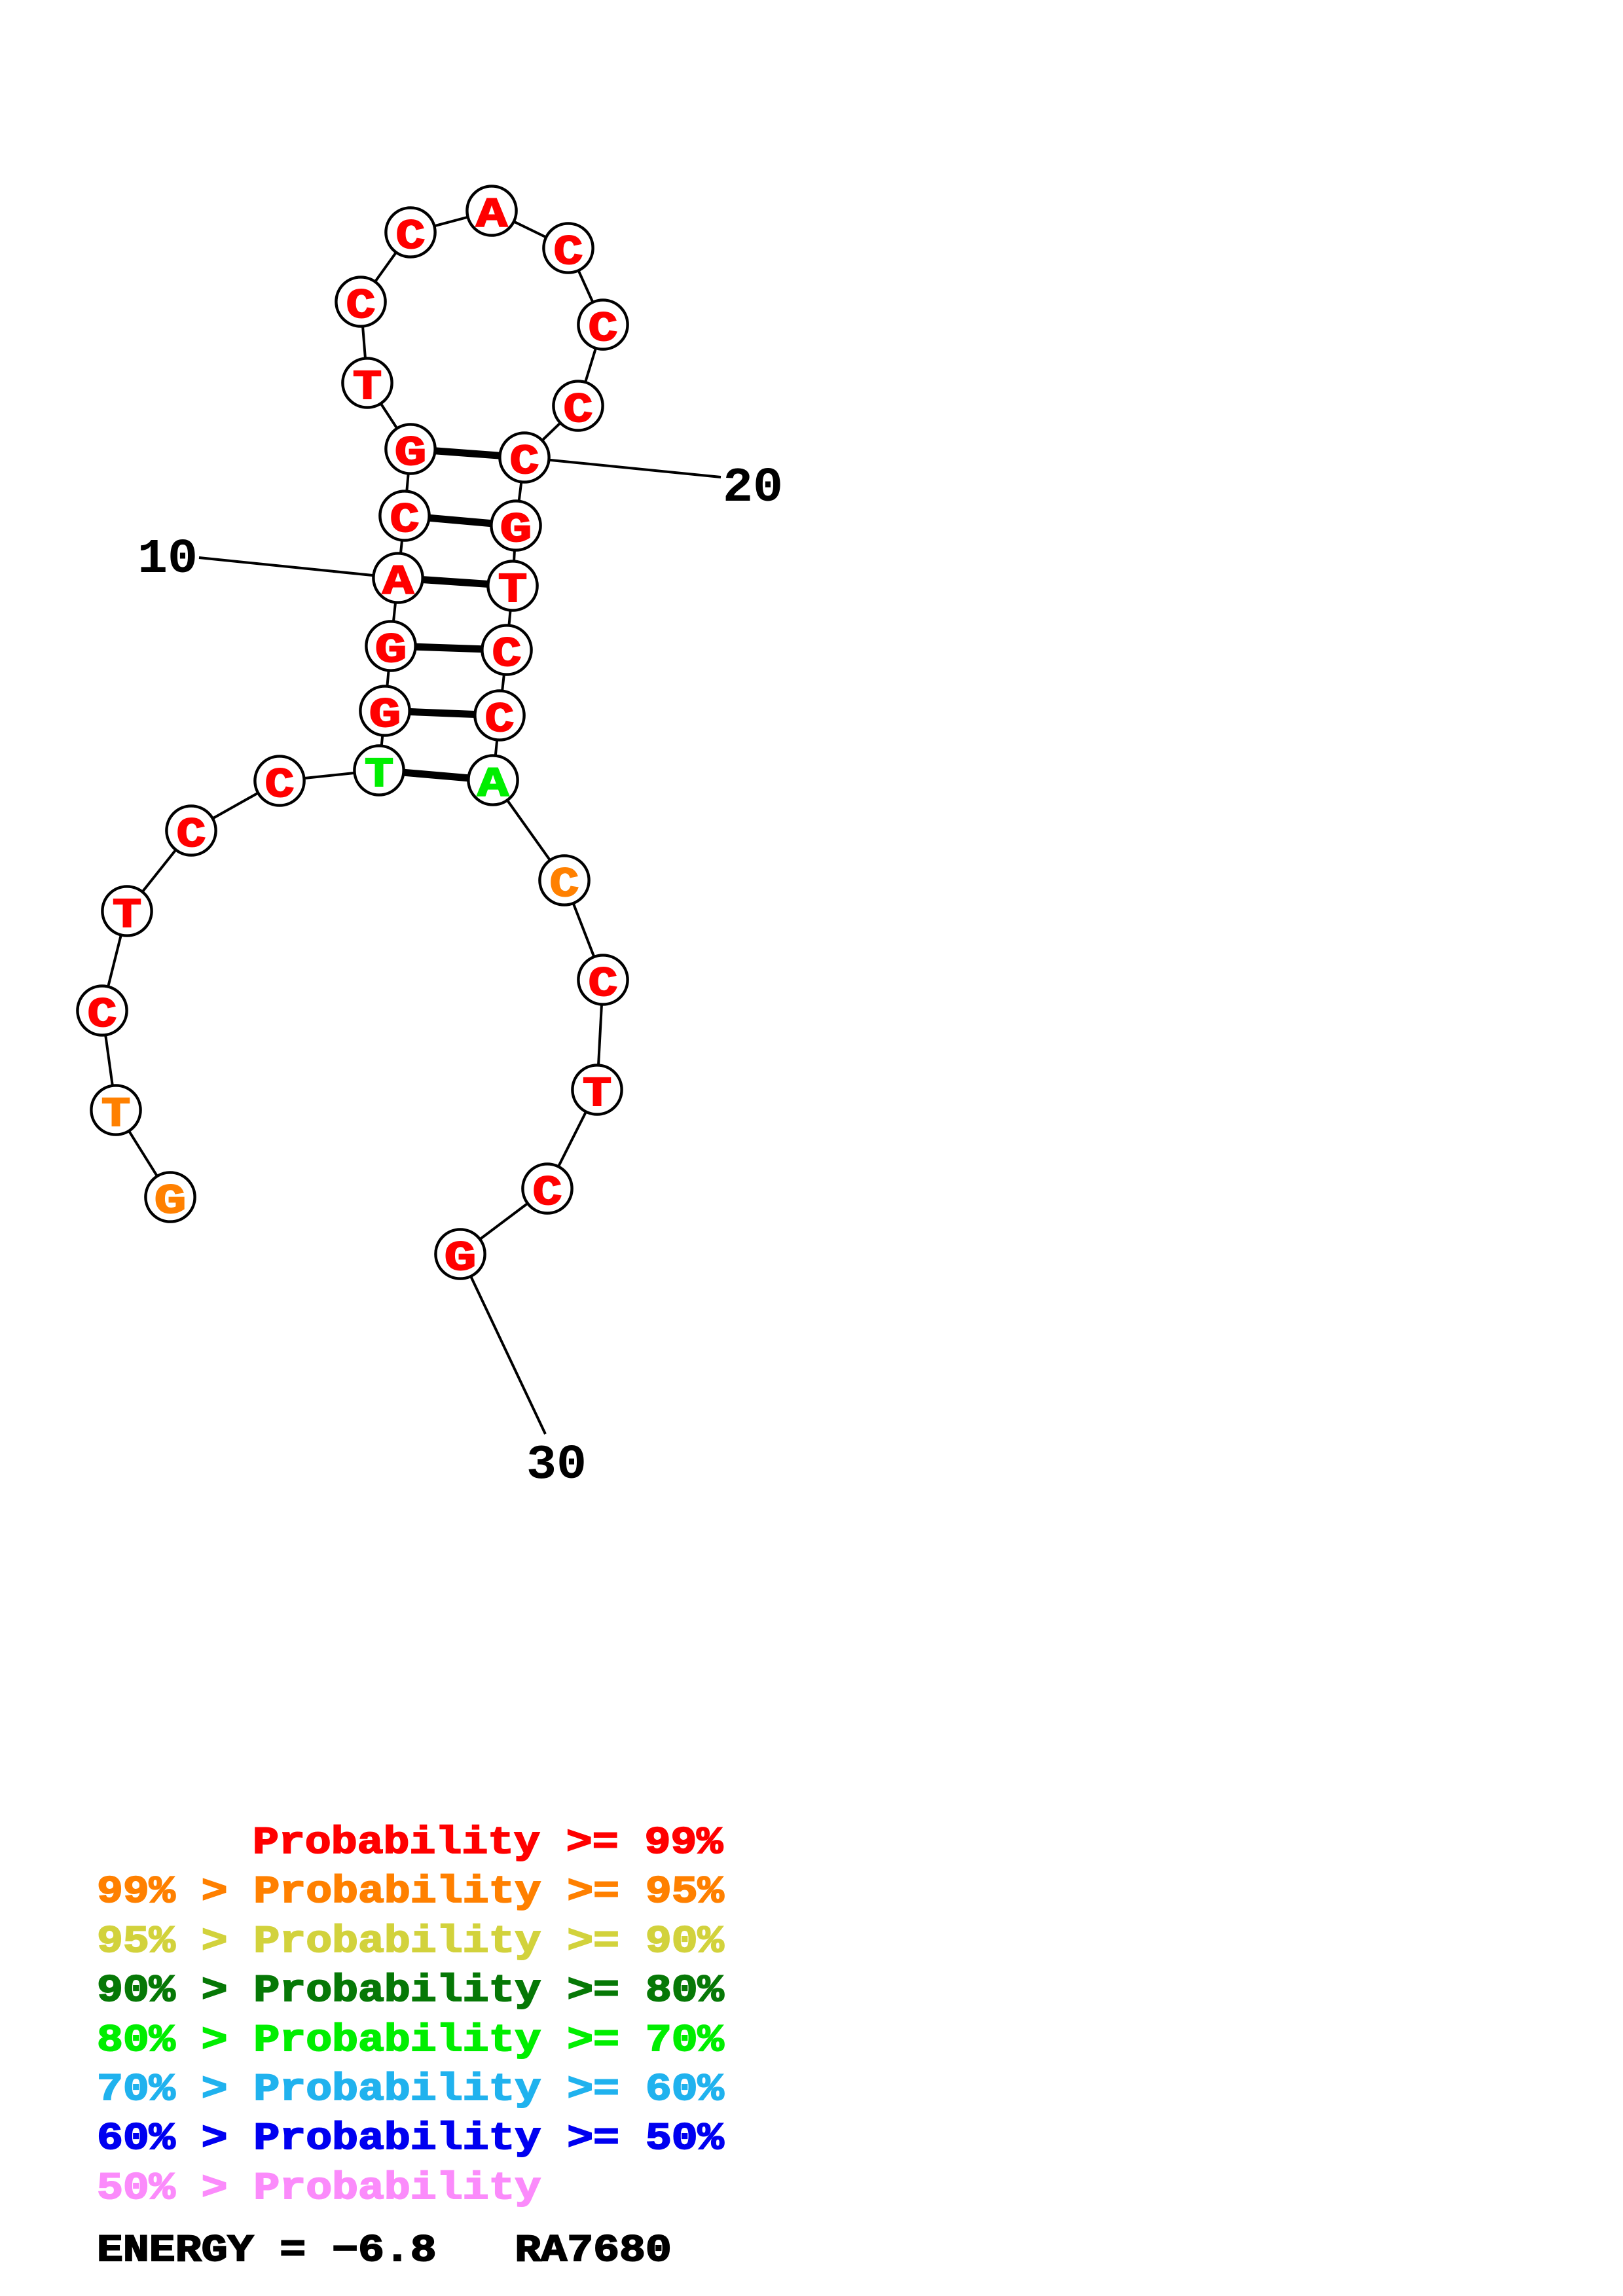  I want to click on svg-text: 90% > Probability >= 80%, so click(410, 1991).